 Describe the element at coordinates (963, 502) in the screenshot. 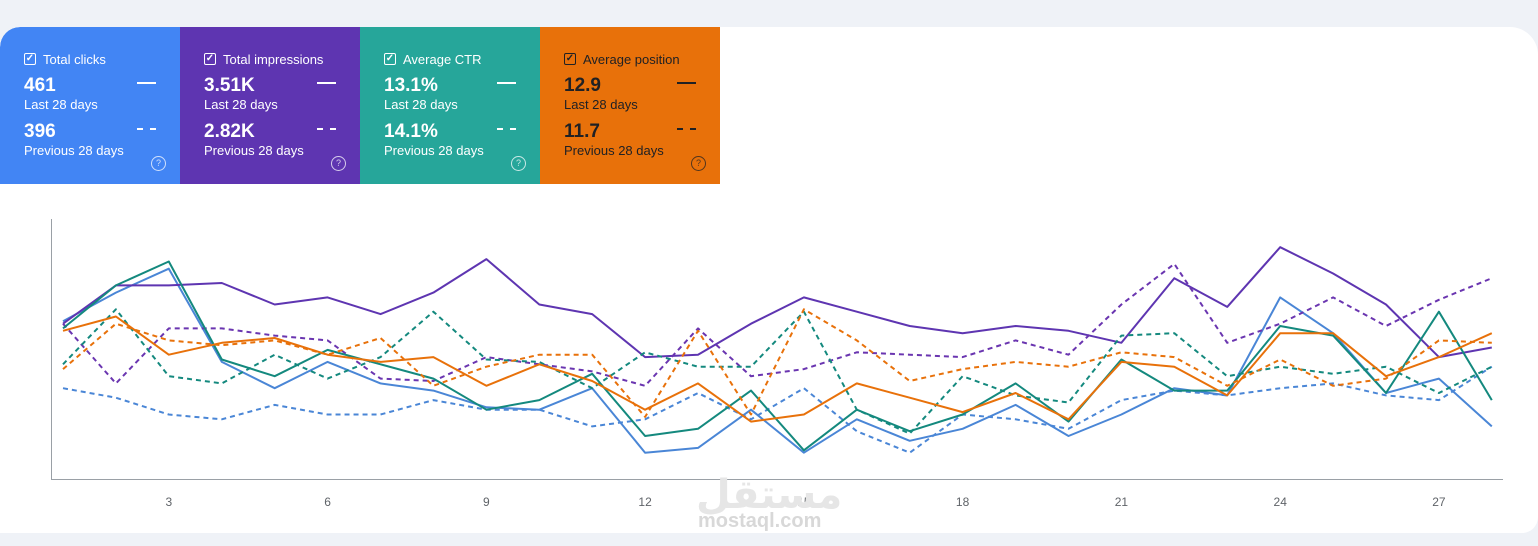

I see `x-tick-label: 18` at that location.